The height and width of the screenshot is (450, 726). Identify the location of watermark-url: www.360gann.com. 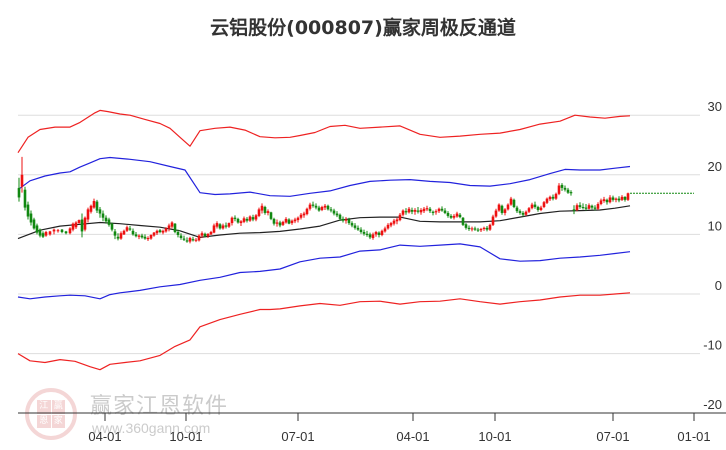
(151, 428).